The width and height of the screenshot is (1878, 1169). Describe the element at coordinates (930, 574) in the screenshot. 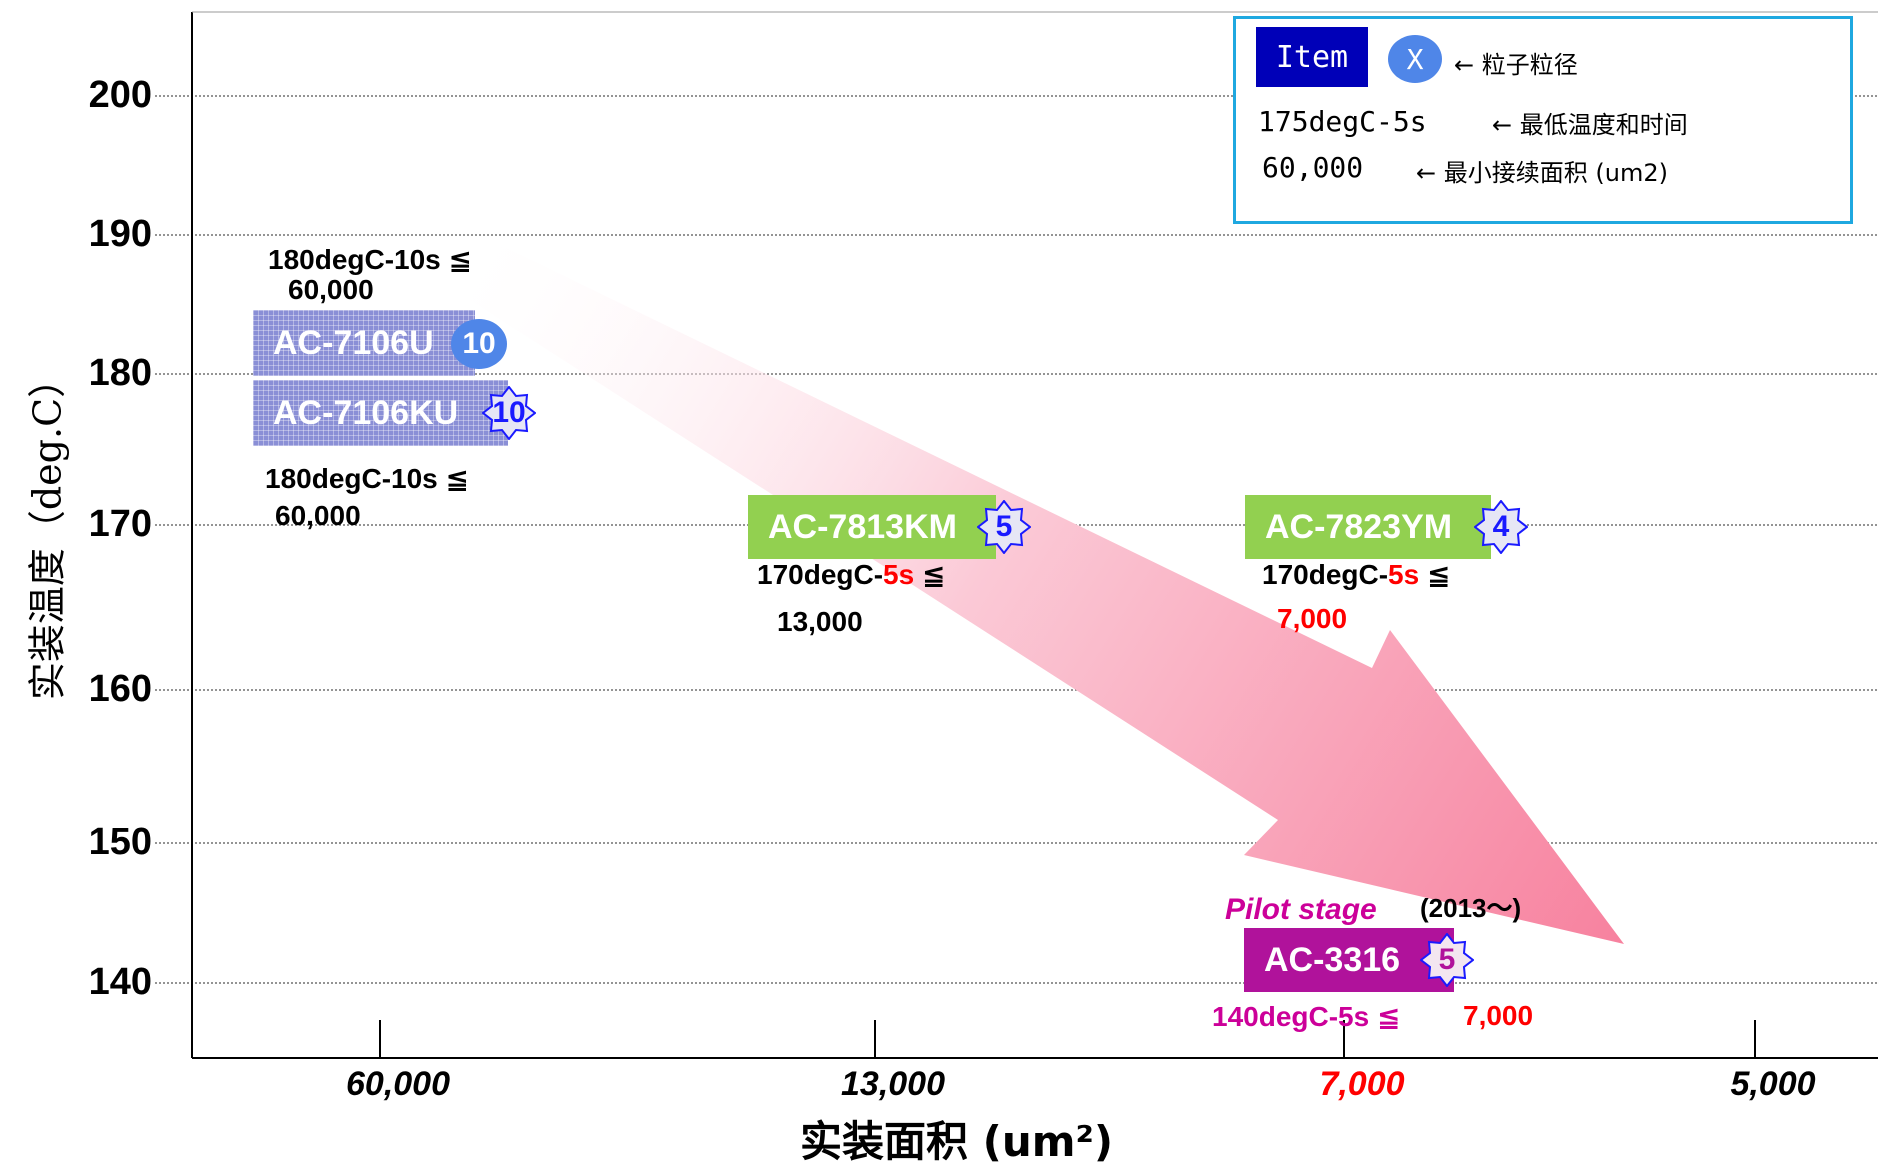

I see `km-cond-sym: ≦` at that location.